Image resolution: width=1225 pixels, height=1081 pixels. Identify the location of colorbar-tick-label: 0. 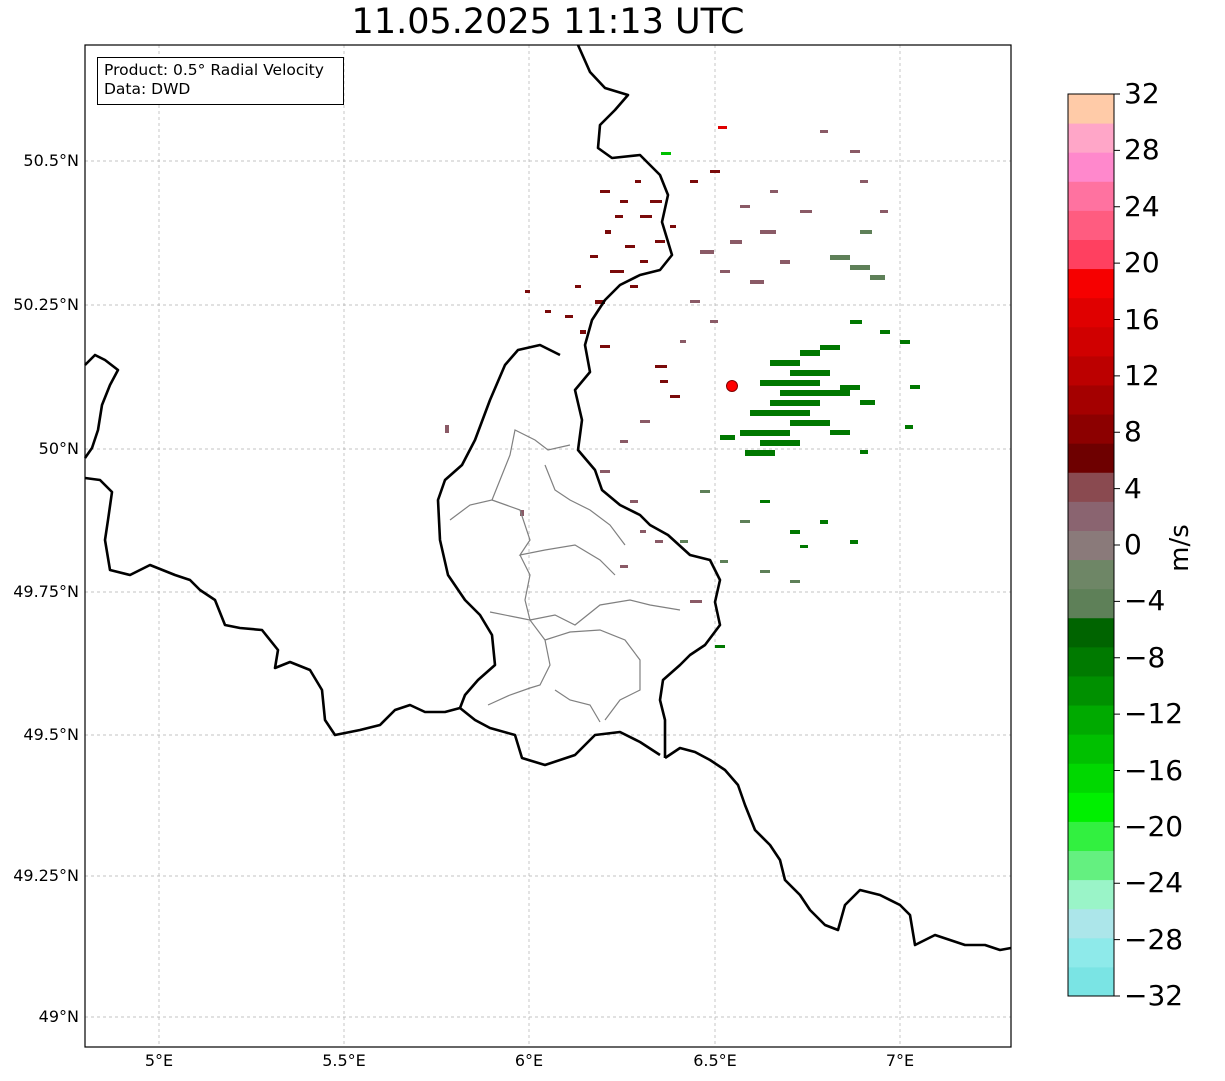
(1133, 544).